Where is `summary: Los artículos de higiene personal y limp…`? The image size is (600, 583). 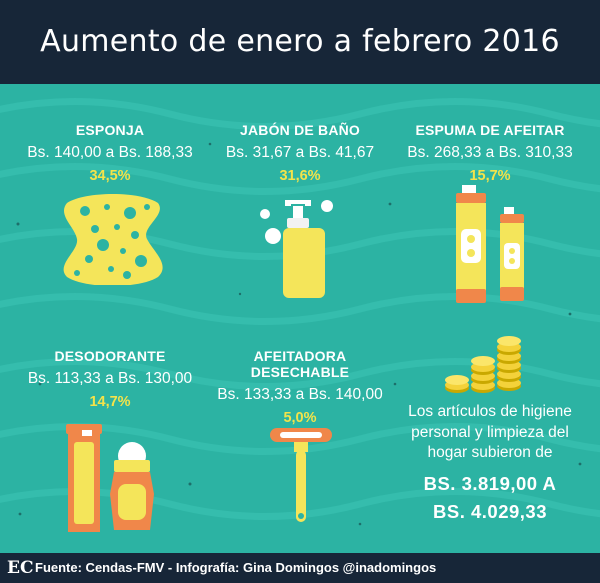 summary: Los artículos de higiene personal y limp… is located at coordinates (490, 464).